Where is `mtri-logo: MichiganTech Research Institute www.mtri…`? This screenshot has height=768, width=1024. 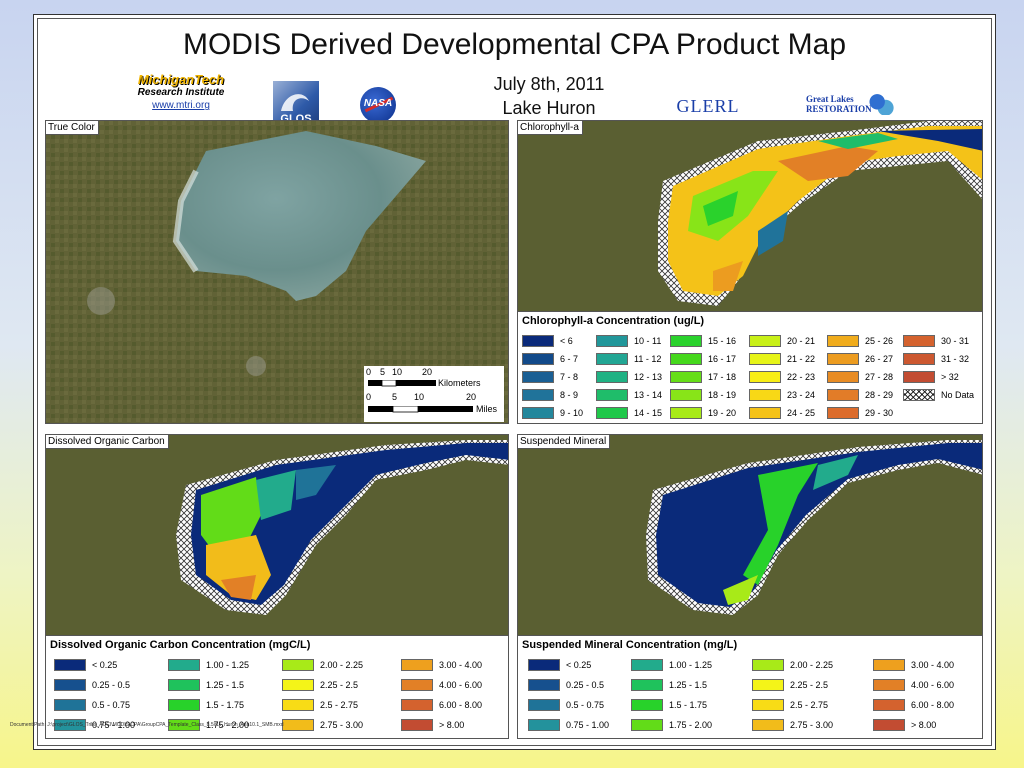 mtri-logo: MichiganTech Research Institute www.mtri… is located at coordinates (181, 92).